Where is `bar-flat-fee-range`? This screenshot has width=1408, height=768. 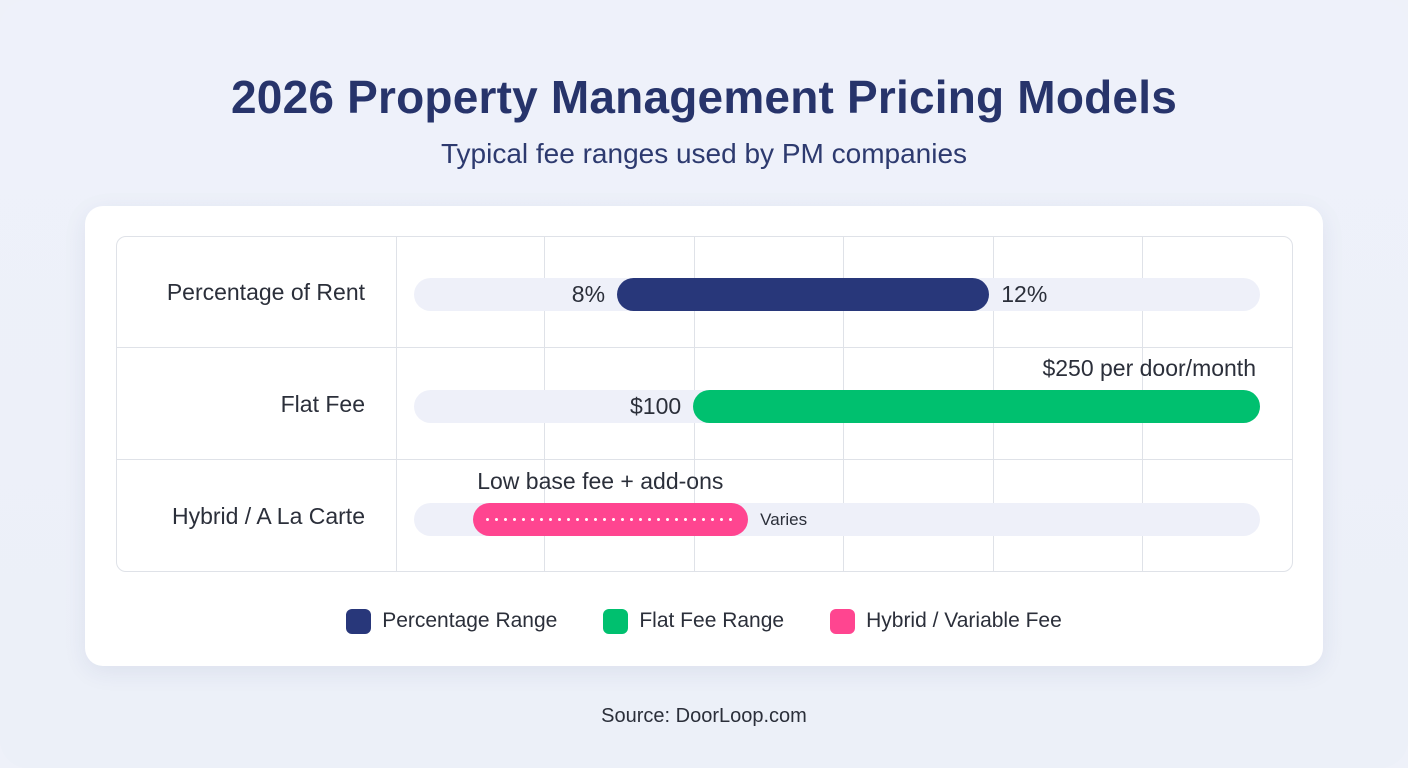
bar-flat-fee-range is located at coordinates (976, 406).